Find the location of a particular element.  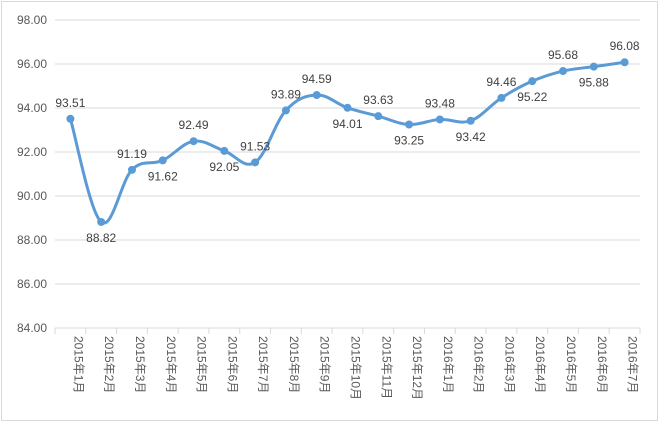

x-tick-label: 2016年7月 is located at coordinates (633, 364).